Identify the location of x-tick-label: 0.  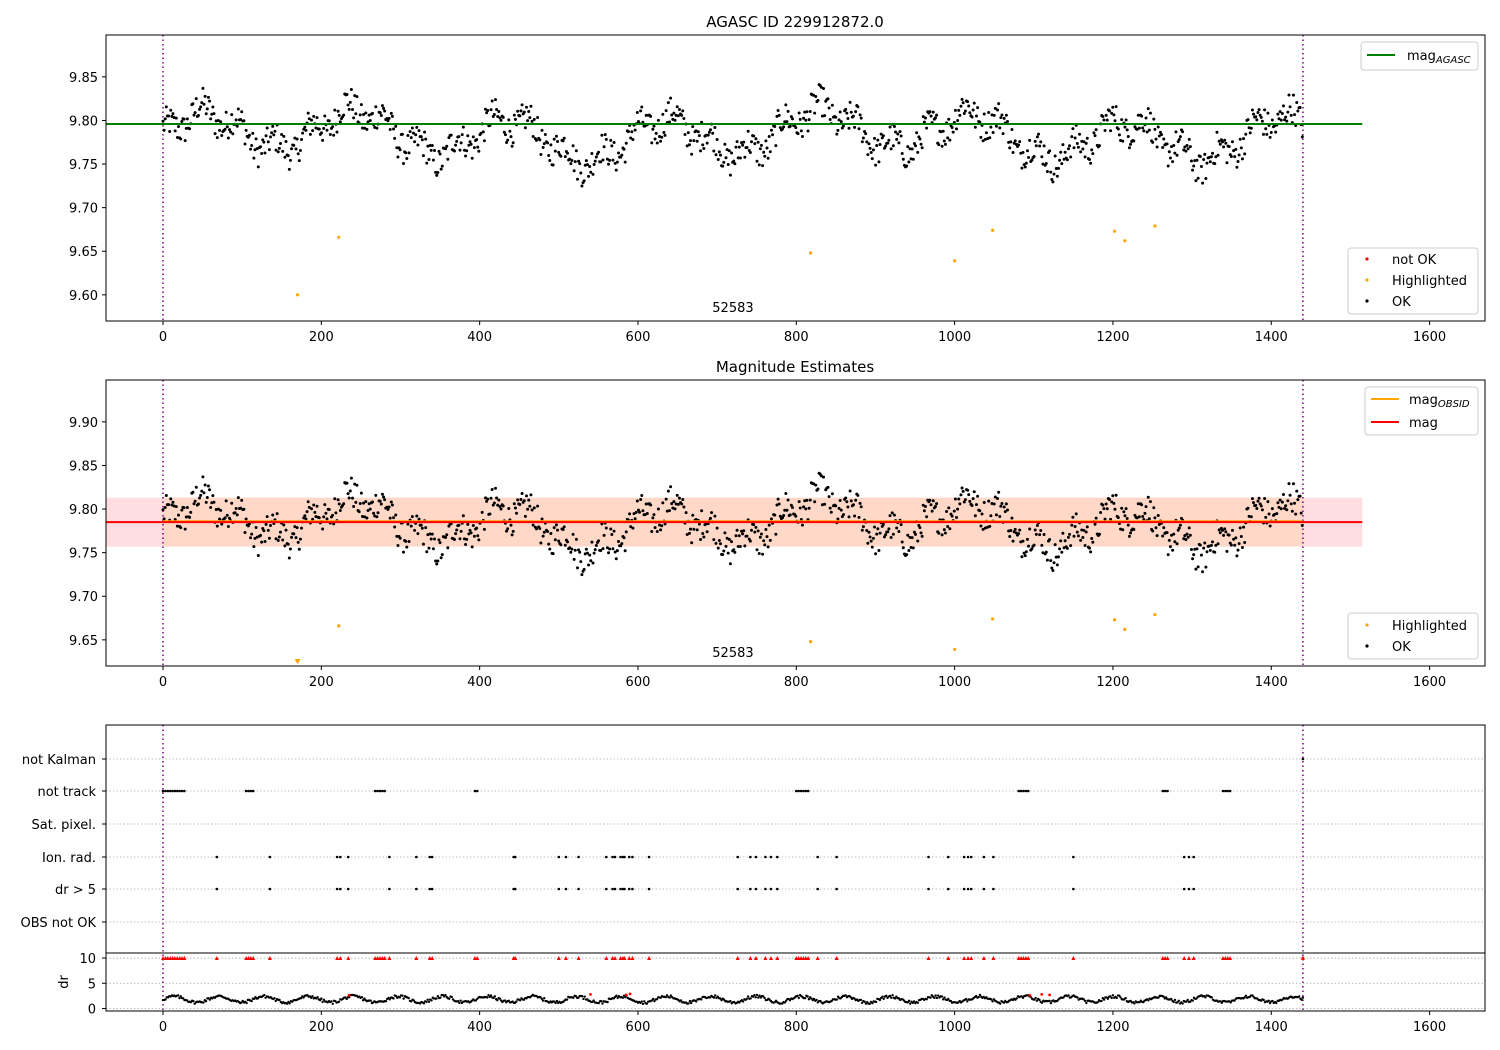
(163, 682).